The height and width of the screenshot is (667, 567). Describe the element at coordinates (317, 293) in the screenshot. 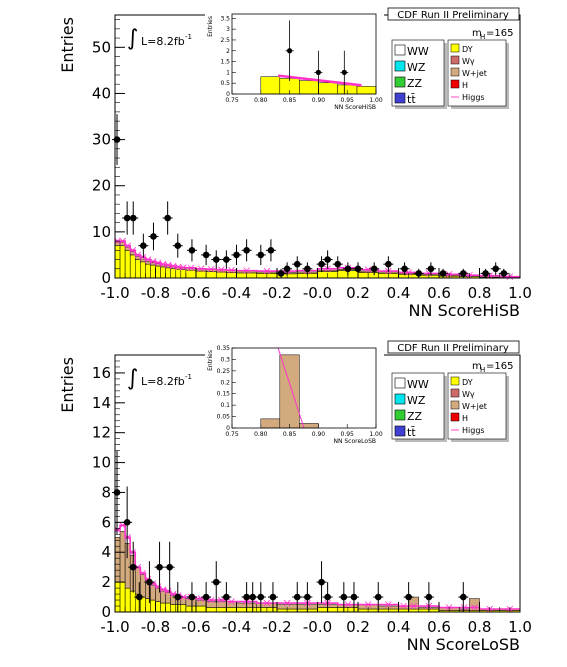

I see `x-tick-label: -0.0` at that location.